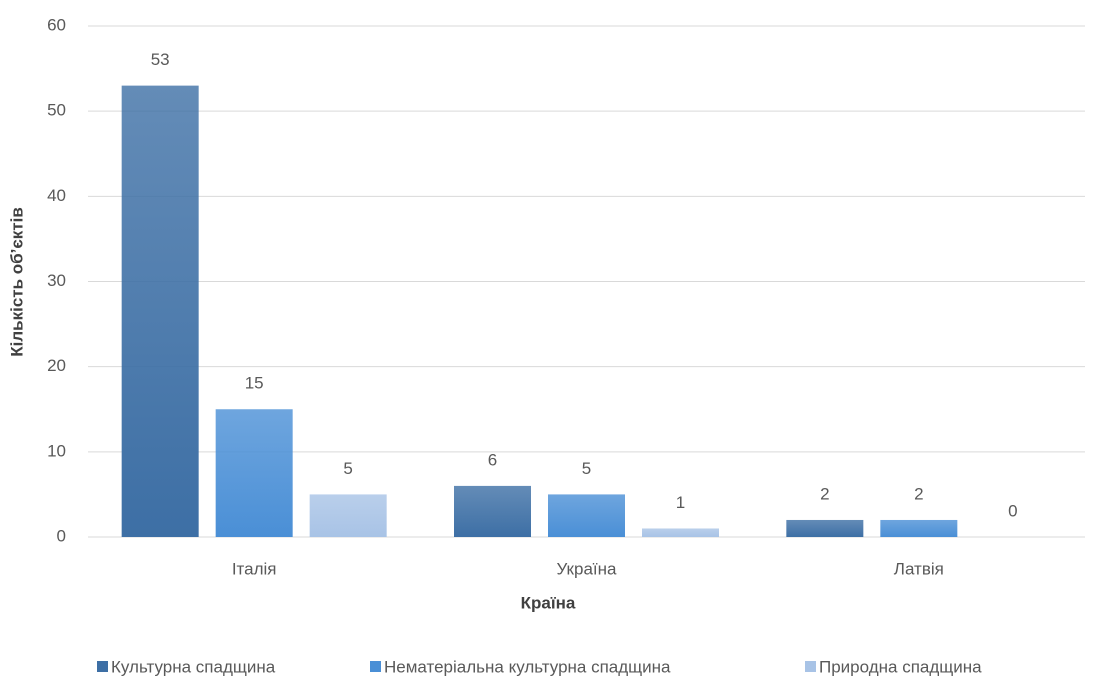  What do you see at coordinates (1012, 510) in the screenshot?
I see `data-label: 0` at bounding box center [1012, 510].